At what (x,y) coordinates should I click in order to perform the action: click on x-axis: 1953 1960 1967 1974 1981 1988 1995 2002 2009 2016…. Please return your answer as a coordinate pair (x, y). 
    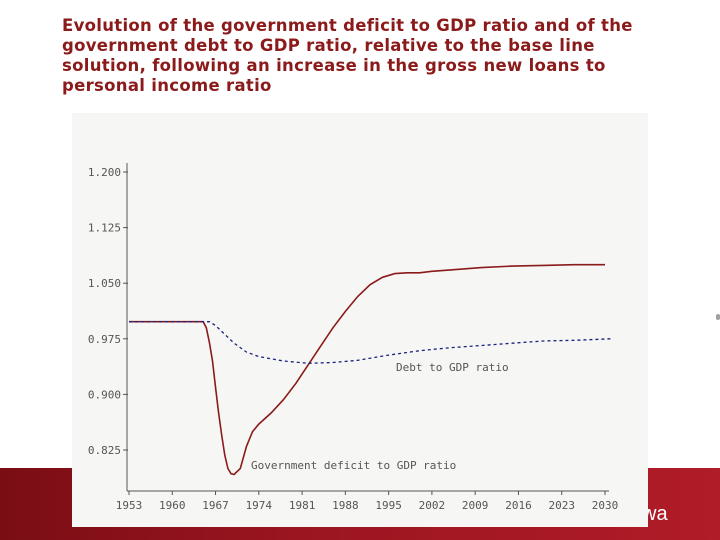
    Looking at the image, I should click on (367, 501).